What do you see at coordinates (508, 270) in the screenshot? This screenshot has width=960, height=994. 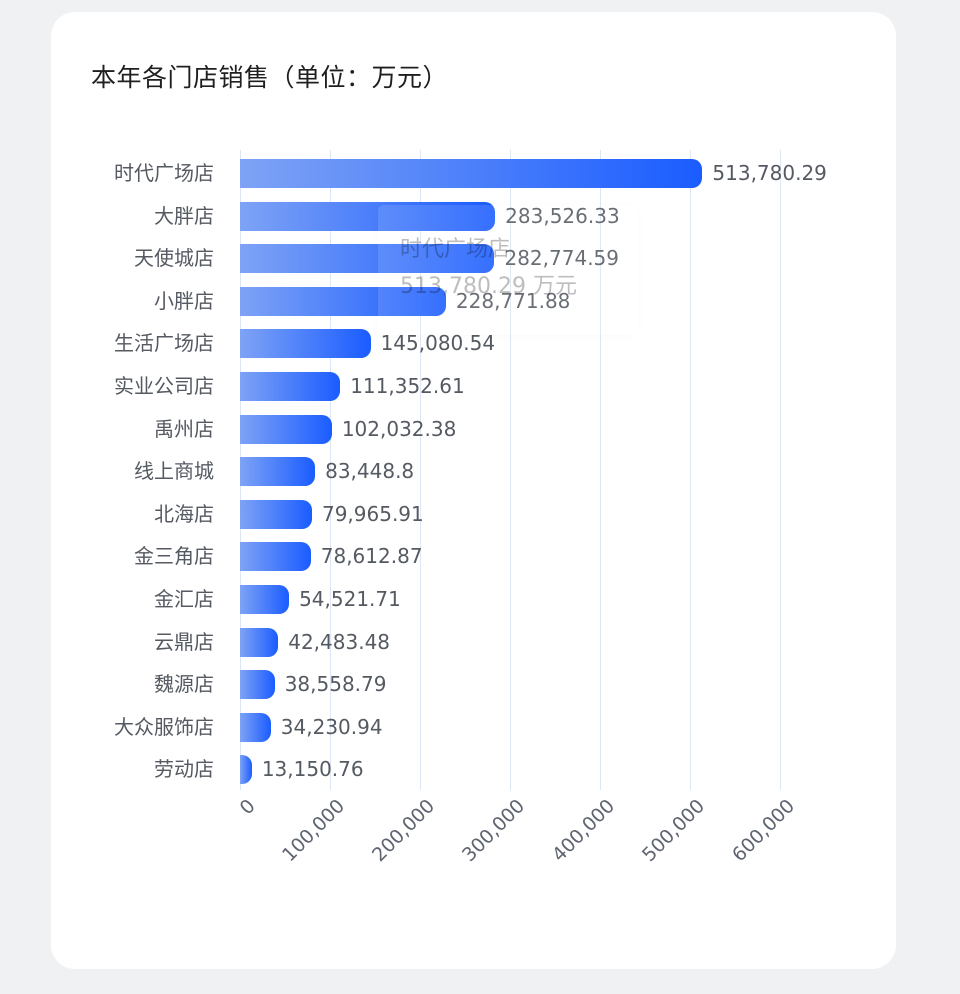 I see `chart-tooltip: 时代广场店 513,780.29 万元` at bounding box center [508, 270].